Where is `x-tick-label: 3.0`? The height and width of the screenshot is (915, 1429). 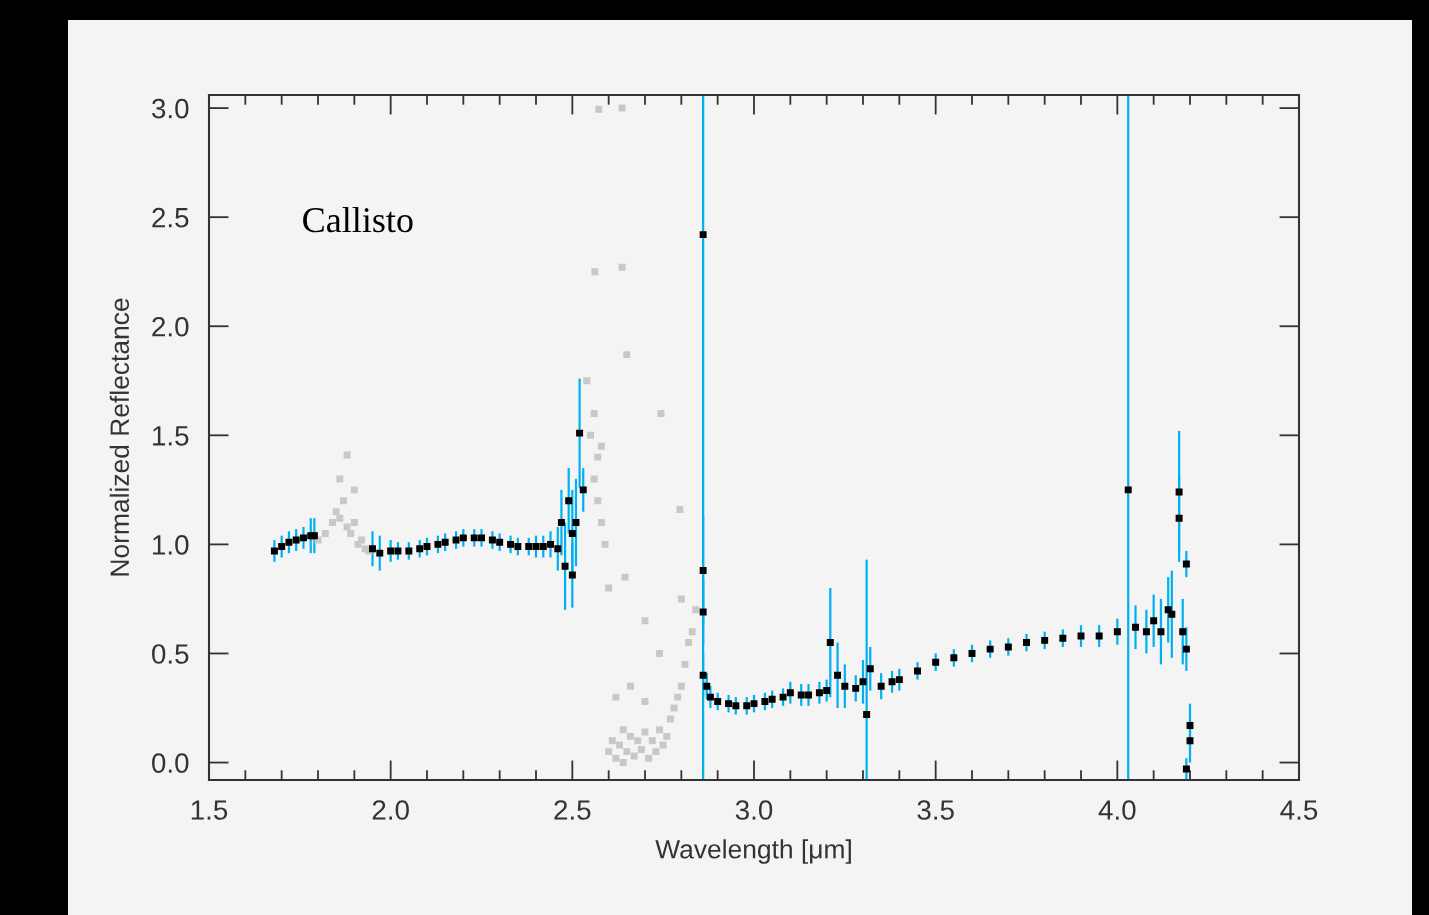 x-tick-label: 3.0 is located at coordinates (754, 810).